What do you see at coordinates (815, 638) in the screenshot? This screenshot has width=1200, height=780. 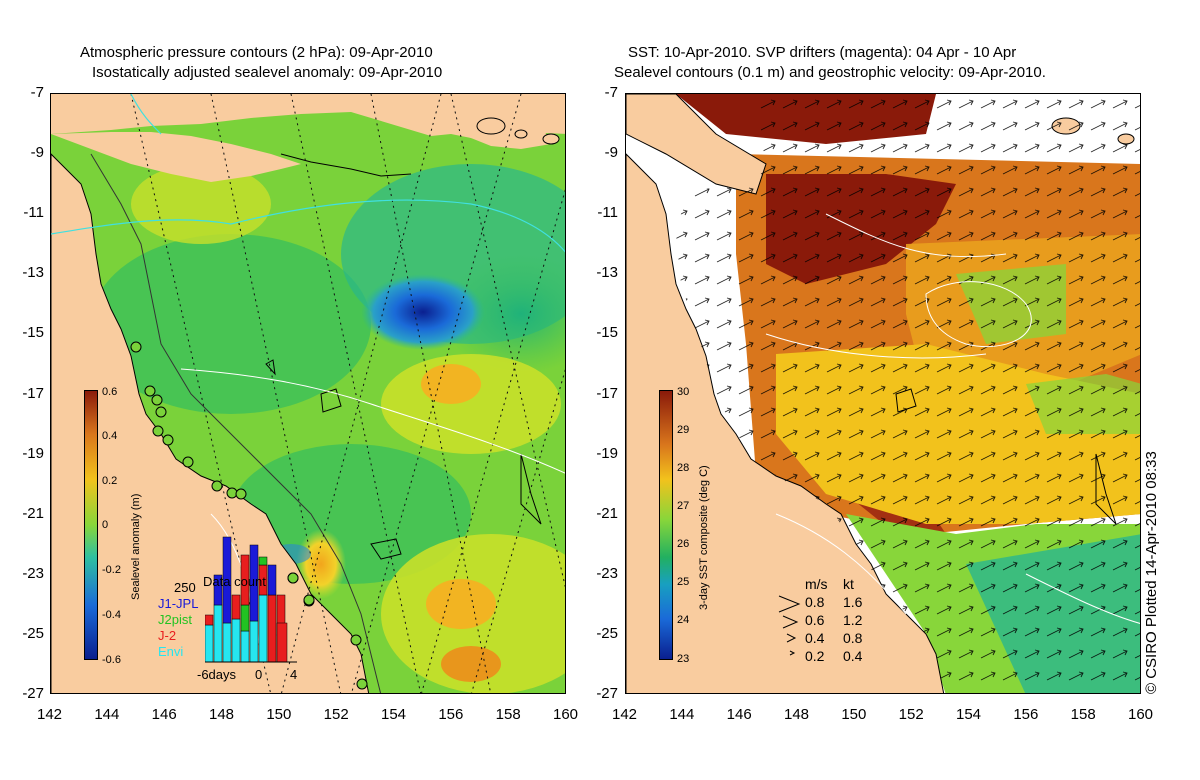 I see `velocity-legend-ms: 0.4` at bounding box center [815, 638].